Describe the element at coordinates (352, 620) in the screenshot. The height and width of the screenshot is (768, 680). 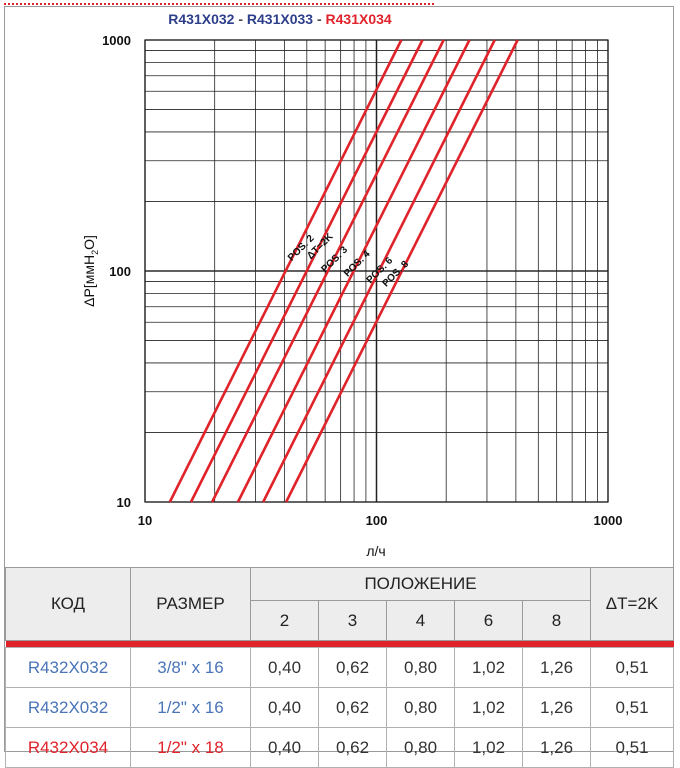
I see `position-header: 3` at that location.